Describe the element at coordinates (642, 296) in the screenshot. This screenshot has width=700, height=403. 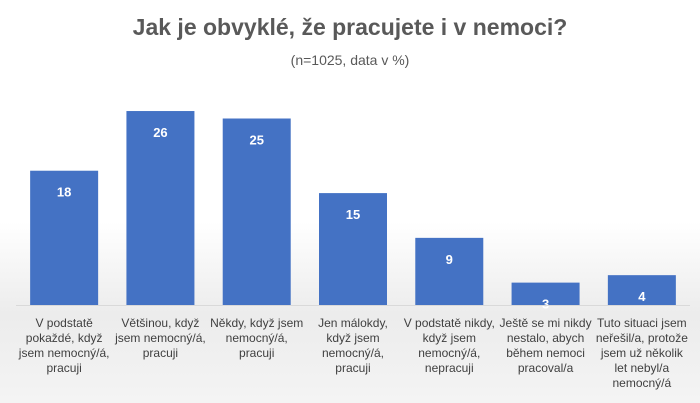
I see `data-label-7: 4` at that location.